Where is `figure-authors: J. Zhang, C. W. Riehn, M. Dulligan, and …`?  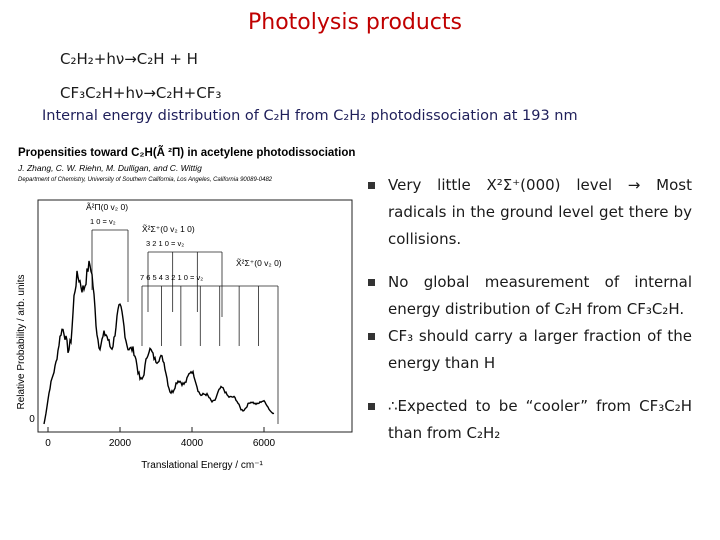
figure-authors: J. Zhang, C. W. Riehn, M. Dulligan, and … is located at coordinates (109, 168).